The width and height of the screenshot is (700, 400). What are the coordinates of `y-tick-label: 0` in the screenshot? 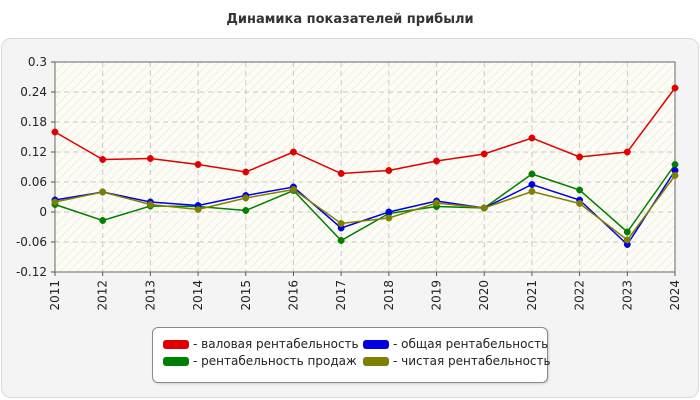 It's located at (43, 212).